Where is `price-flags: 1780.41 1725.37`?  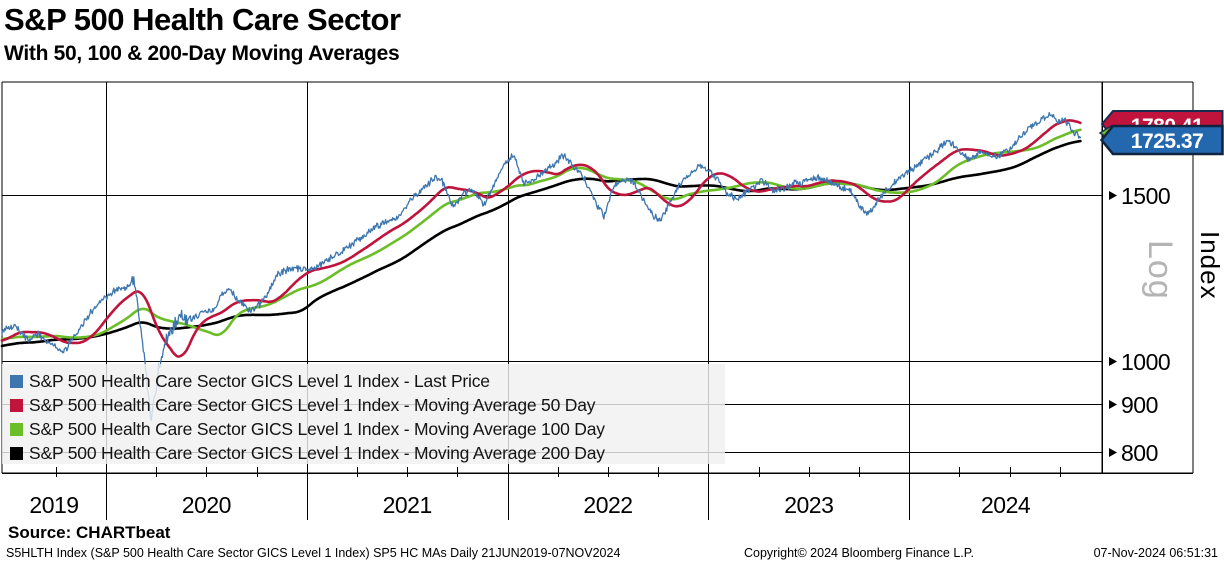 price-flags: 1780.41 1725.37 is located at coordinates (1161, 133).